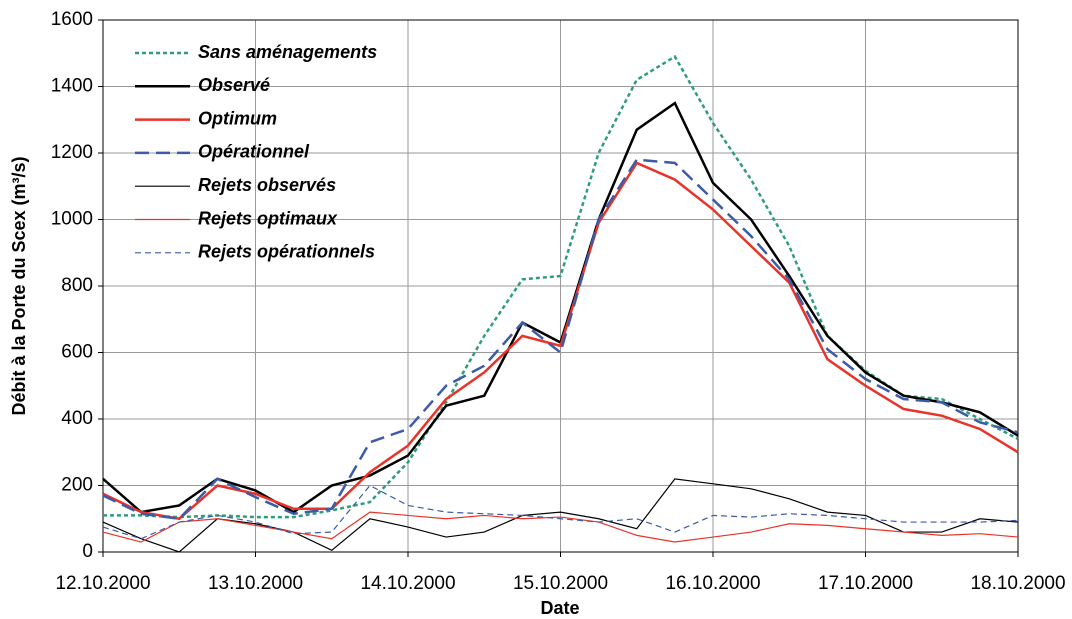 This screenshot has width=1072, height=619. Describe the element at coordinates (72, 152) in the screenshot. I see `y-tick-label: 1200` at that location.